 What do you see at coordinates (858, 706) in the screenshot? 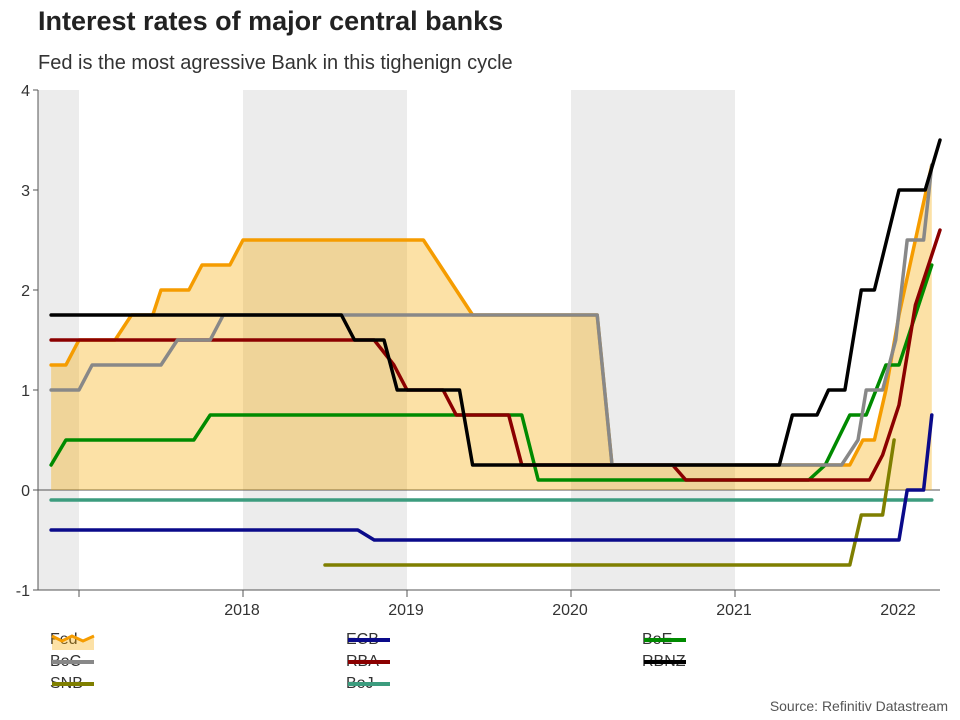
I see `source-note: Source: Refinitiv Datastream` at bounding box center [858, 706].